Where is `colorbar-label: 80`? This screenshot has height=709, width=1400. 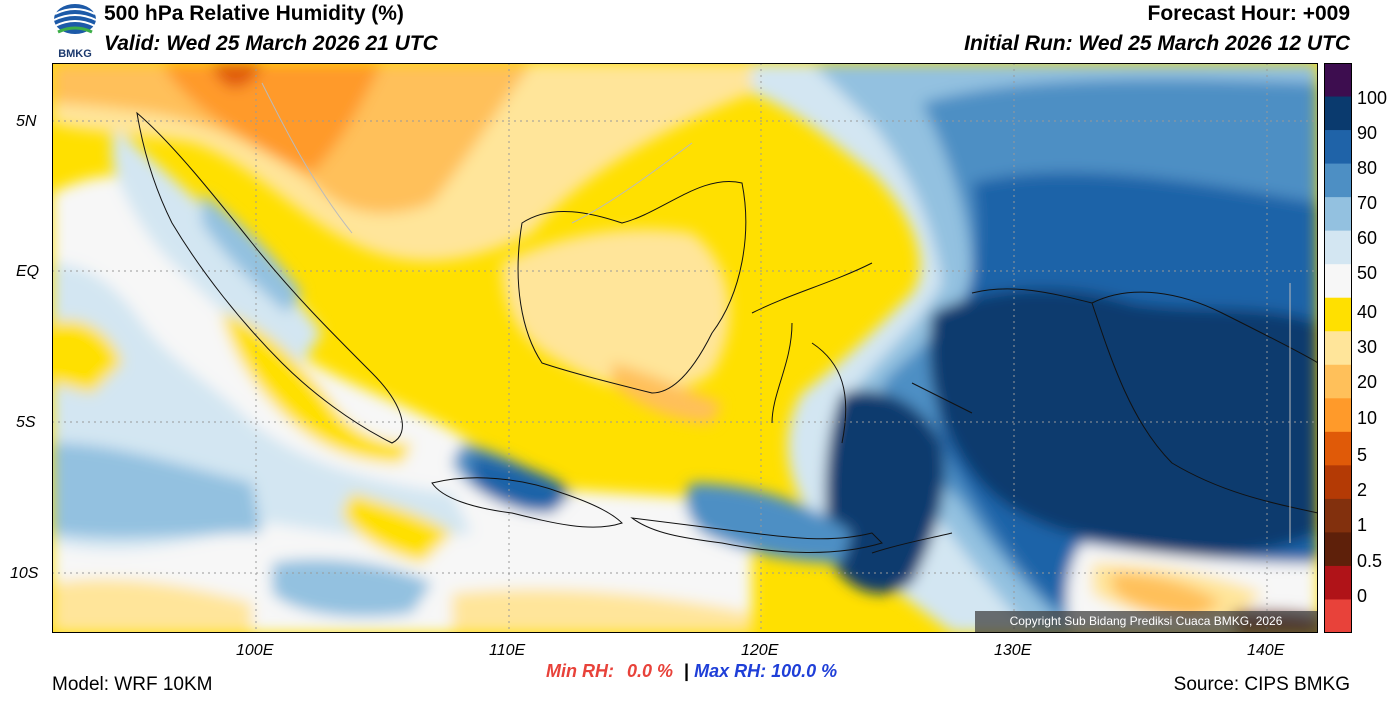 colorbar-label: 80 is located at coordinates (1367, 168).